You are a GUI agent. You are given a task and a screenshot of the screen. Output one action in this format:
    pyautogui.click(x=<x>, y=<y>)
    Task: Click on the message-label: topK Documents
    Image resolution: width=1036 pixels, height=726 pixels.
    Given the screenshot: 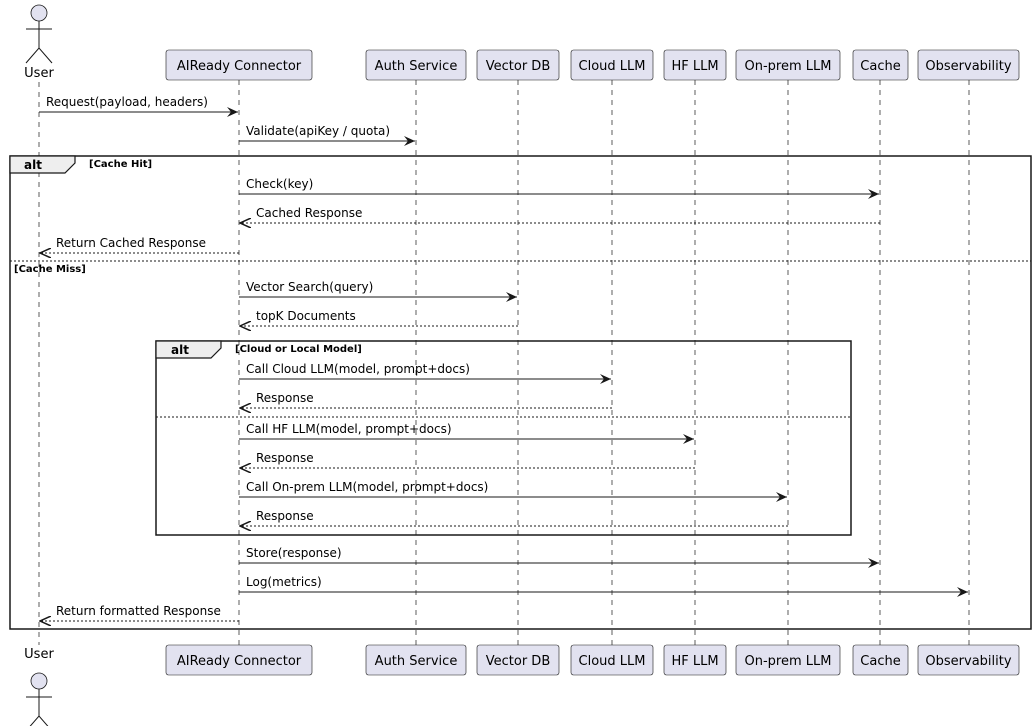 What is the action you would take?
    pyautogui.click(x=306, y=316)
    